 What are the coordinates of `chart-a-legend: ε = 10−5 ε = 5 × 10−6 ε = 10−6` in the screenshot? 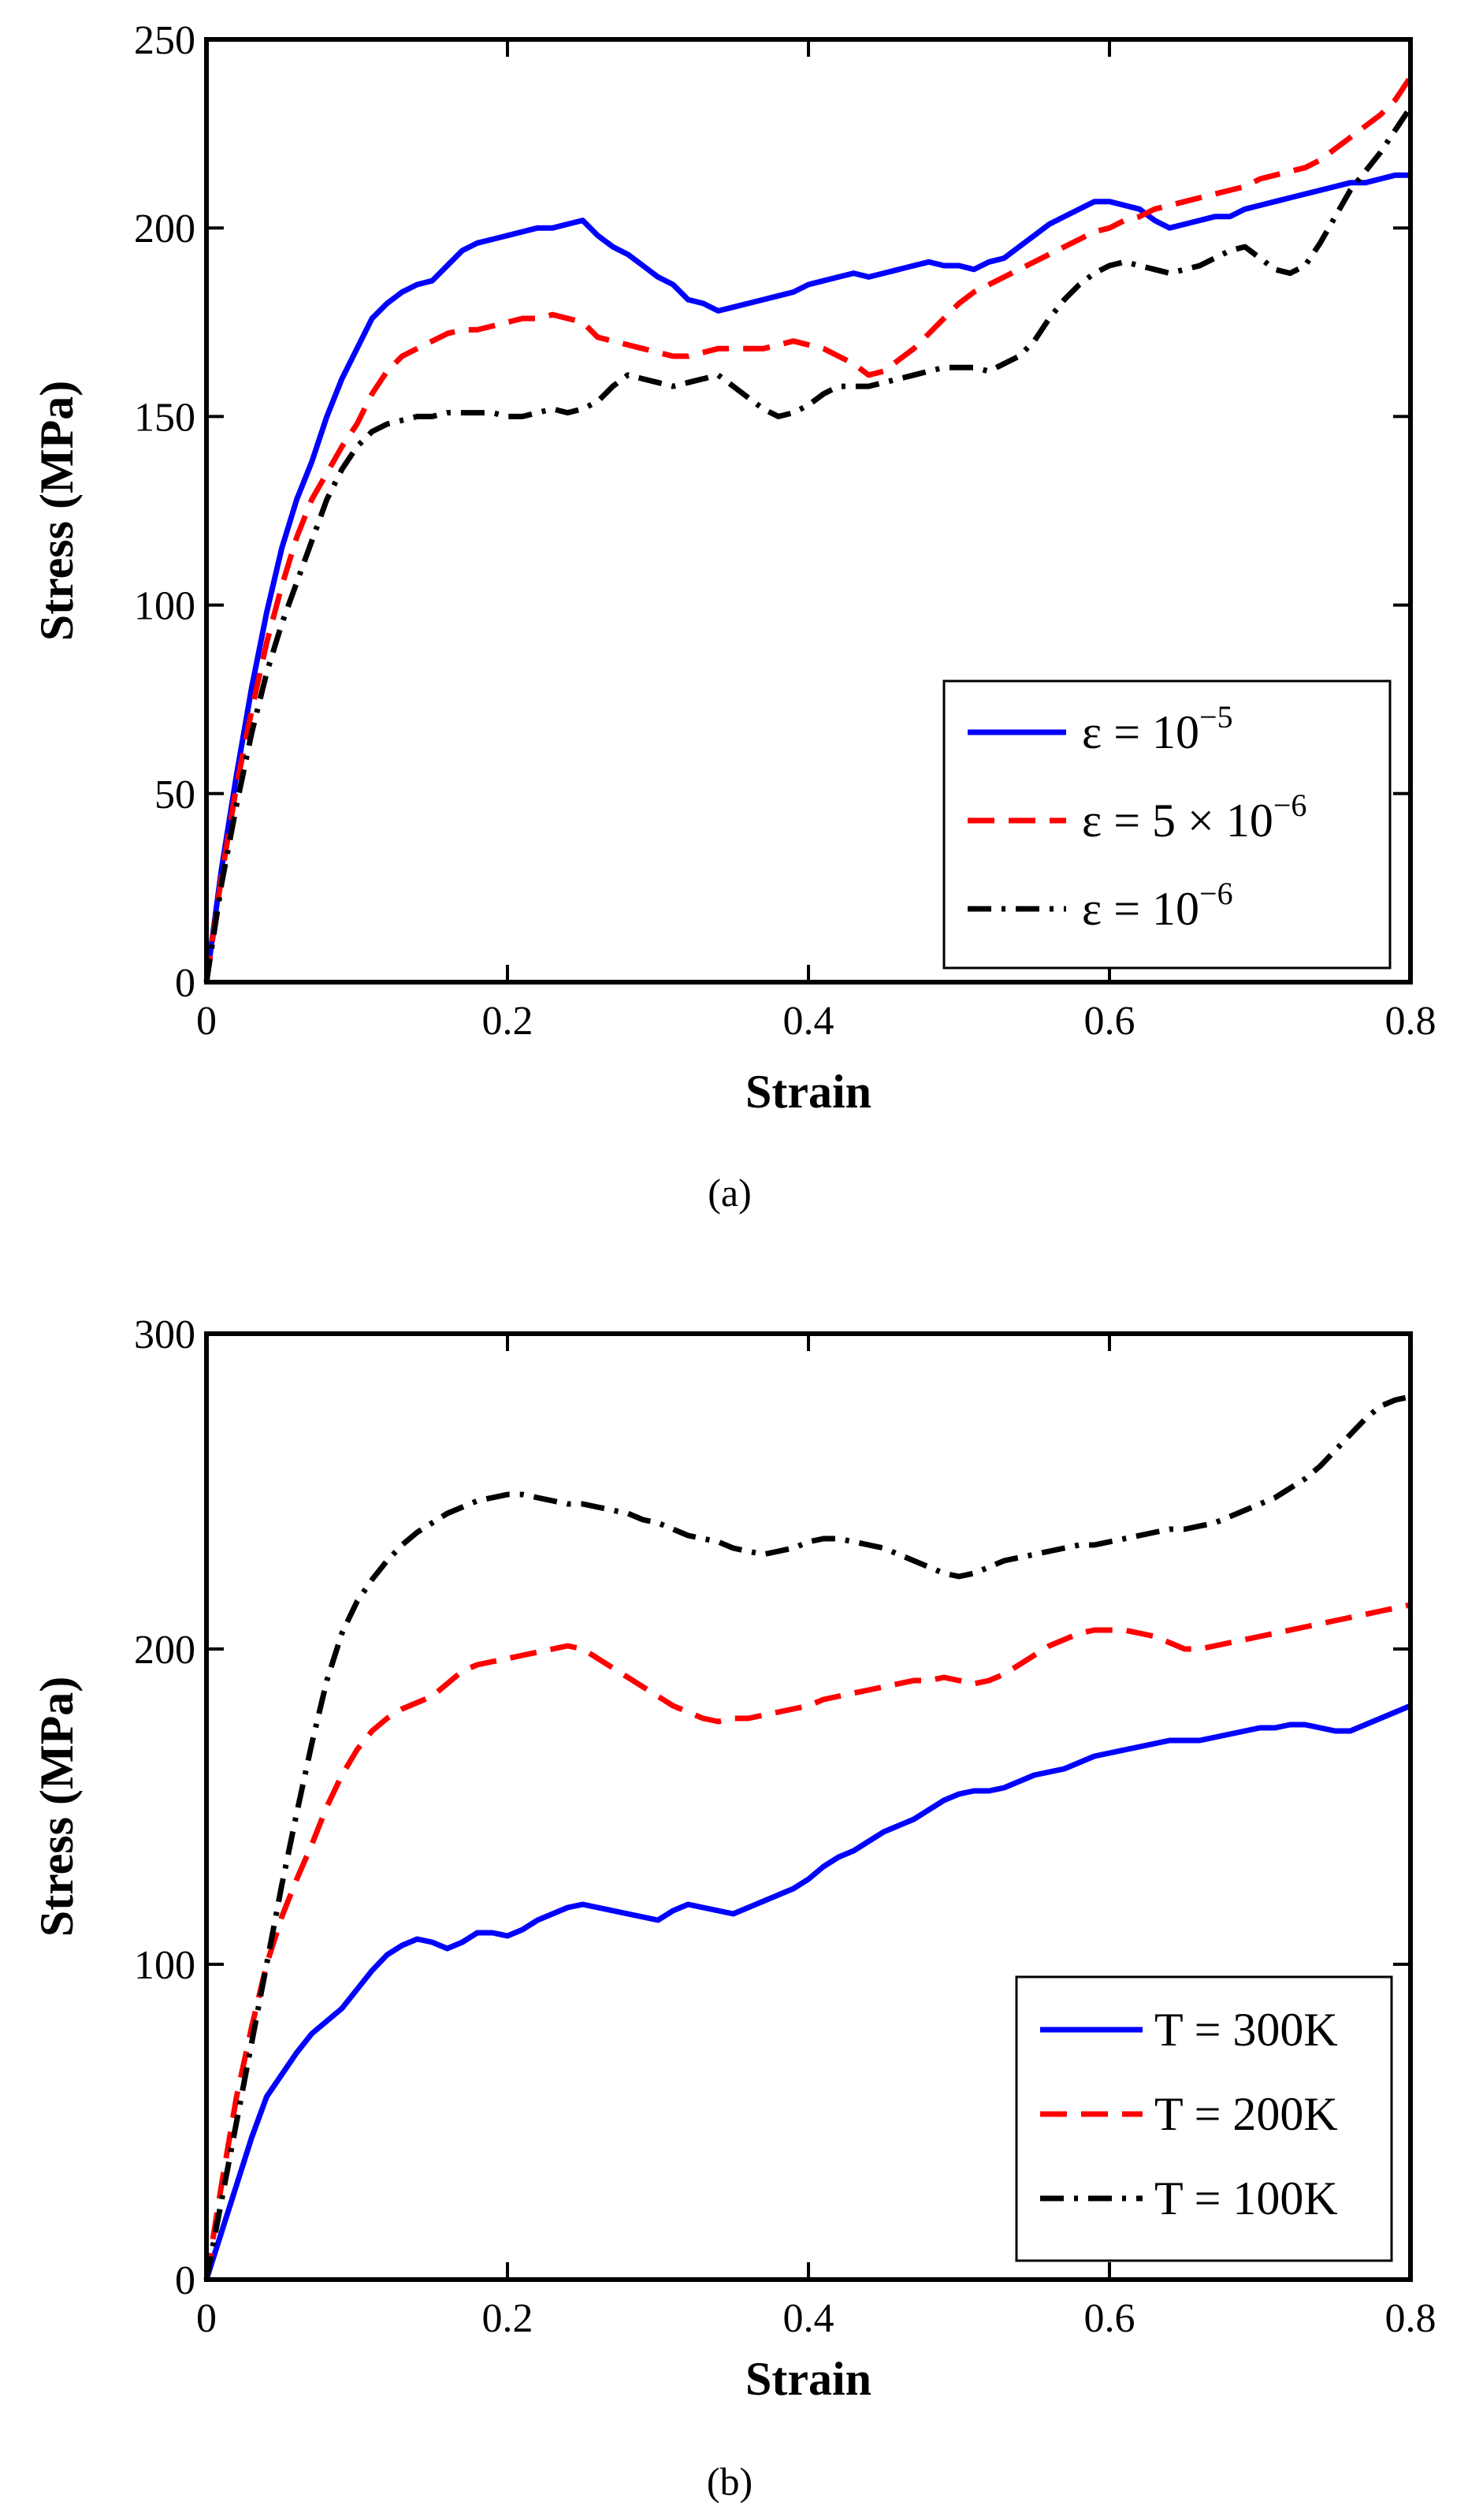 It's located at (1167, 824).